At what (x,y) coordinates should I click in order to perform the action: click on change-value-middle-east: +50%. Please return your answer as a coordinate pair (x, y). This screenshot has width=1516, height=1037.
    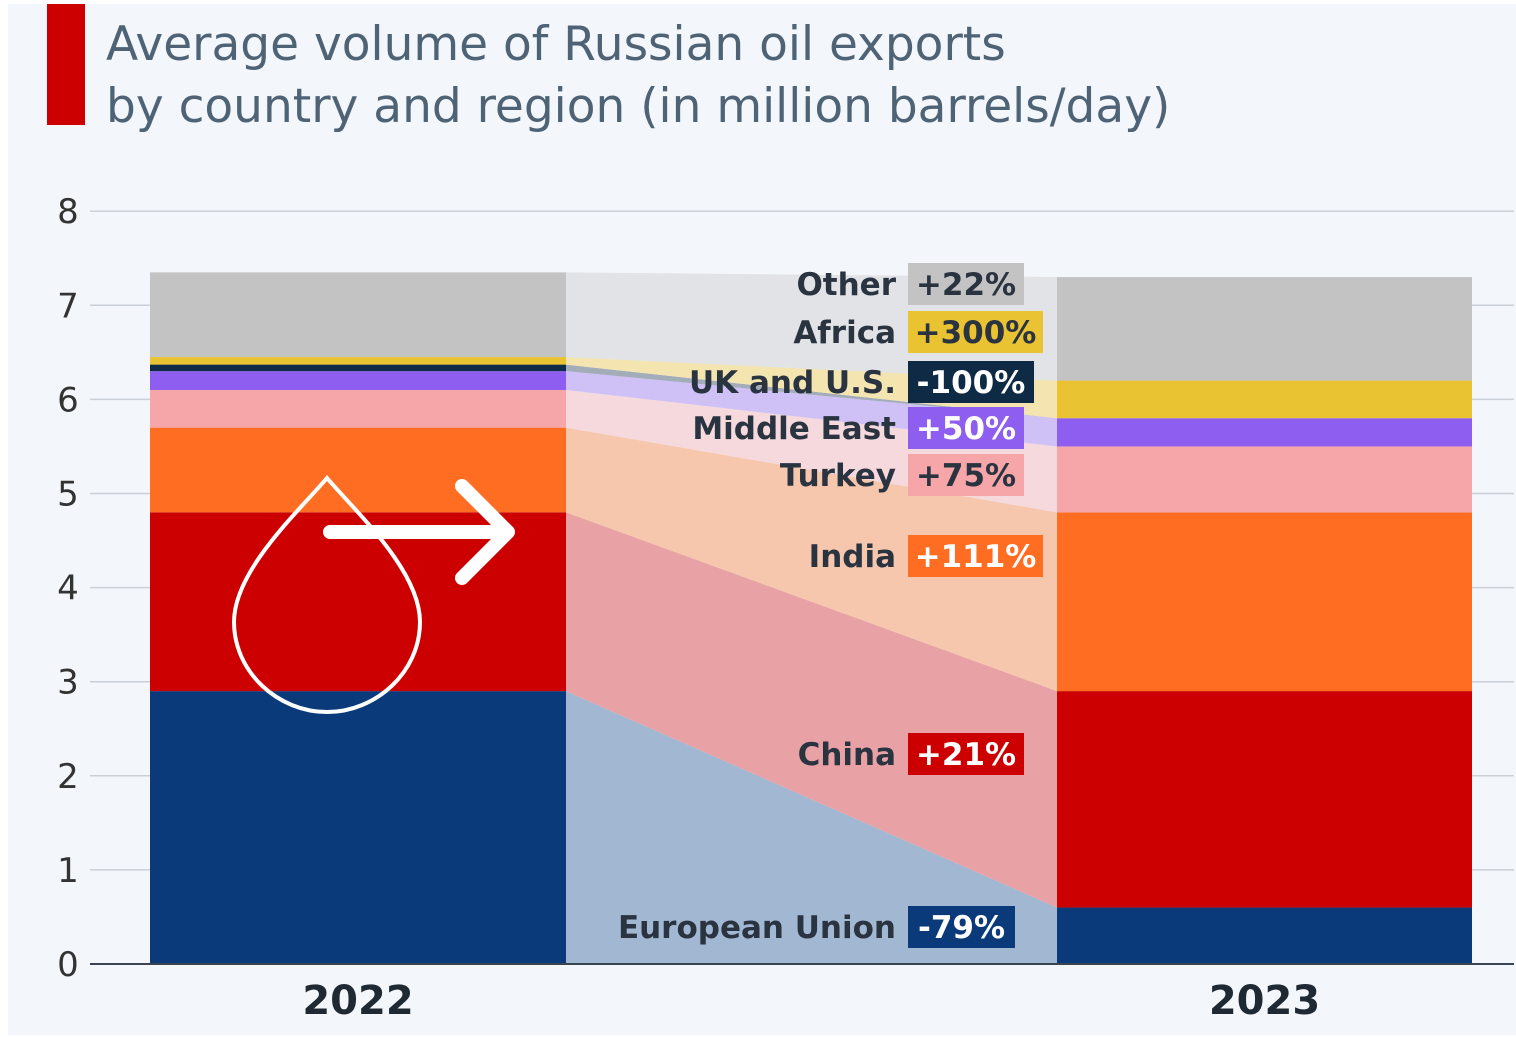
    Looking at the image, I should click on (966, 429).